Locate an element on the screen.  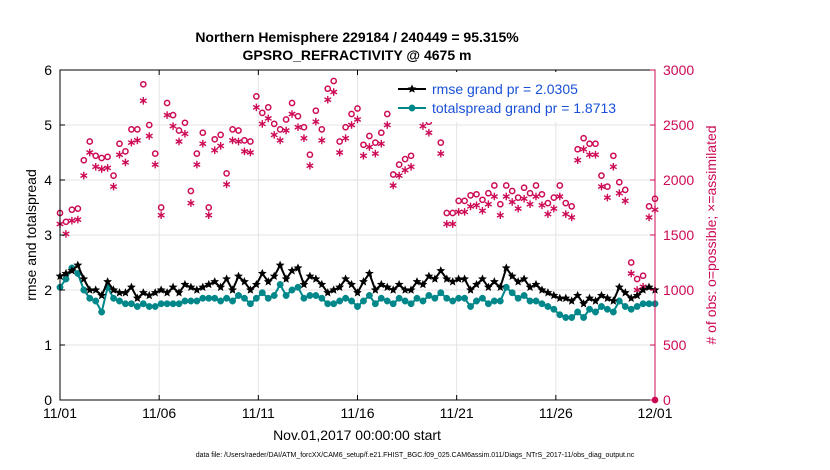
y-tick-label-left: 4 is located at coordinates (48, 180).